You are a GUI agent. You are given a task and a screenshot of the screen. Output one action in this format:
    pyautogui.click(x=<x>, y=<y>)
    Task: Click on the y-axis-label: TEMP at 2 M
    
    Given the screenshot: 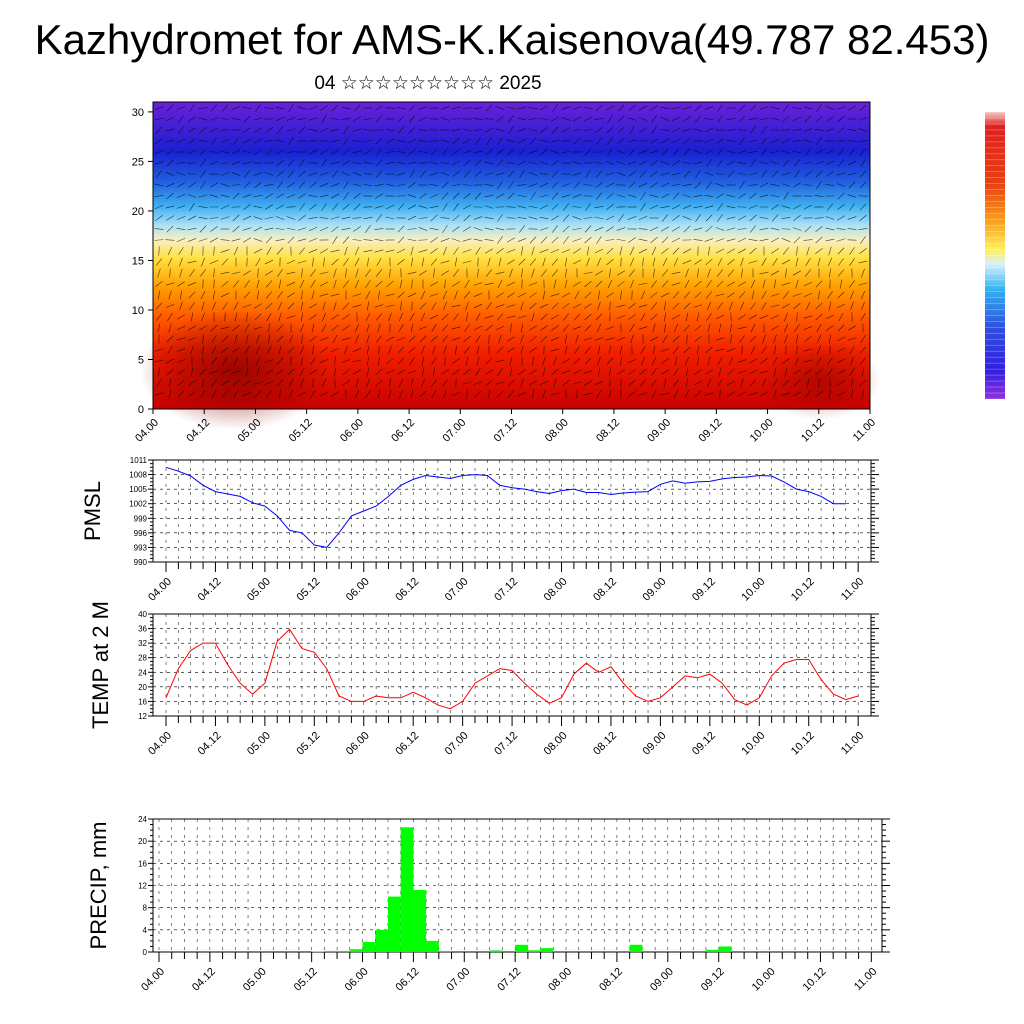 What is the action you would take?
    pyautogui.click(x=100, y=665)
    